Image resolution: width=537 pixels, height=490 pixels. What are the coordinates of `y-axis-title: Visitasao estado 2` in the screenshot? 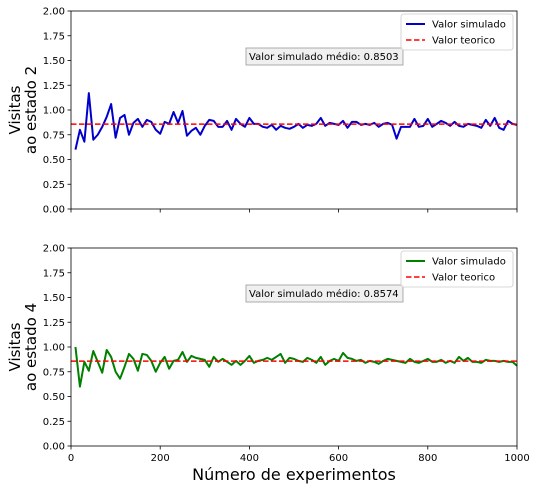 It's located at (23, 110).